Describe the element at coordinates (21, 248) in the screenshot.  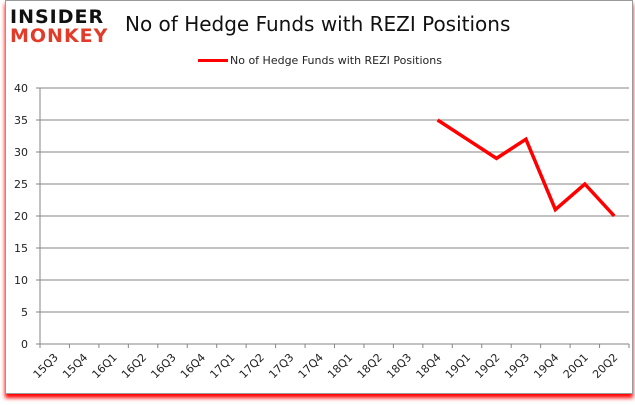
I see `y-tick-label: 15` at that location.